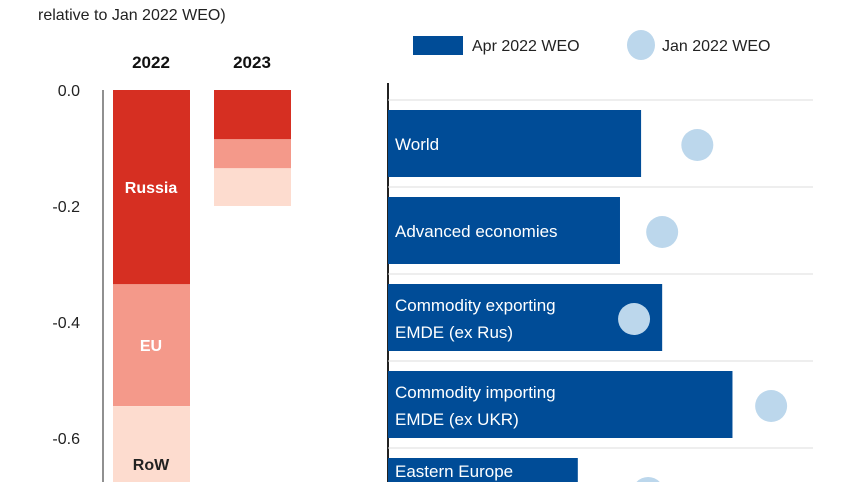  Describe the element at coordinates (151, 62) in the screenshot. I see `category-label: 2022` at that location.